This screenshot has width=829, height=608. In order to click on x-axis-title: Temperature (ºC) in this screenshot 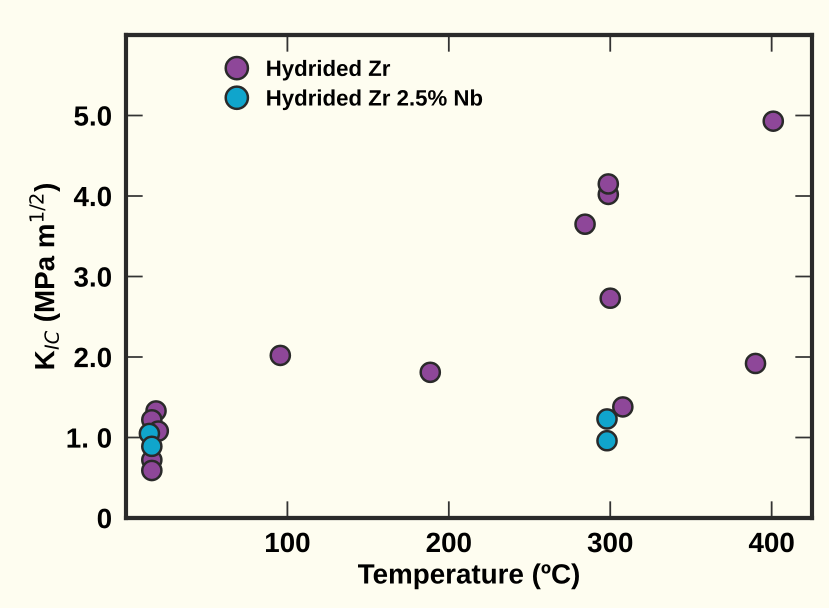, I will do `click(468, 576)`.